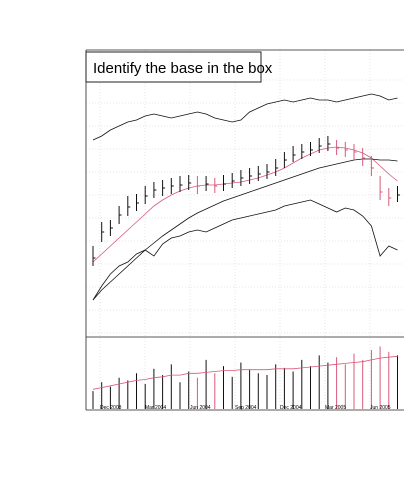 This screenshot has height=480, width=404. Describe the element at coordinates (183, 68) in the screenshot. I see `chart-title: Identify the base in the box` at that location.